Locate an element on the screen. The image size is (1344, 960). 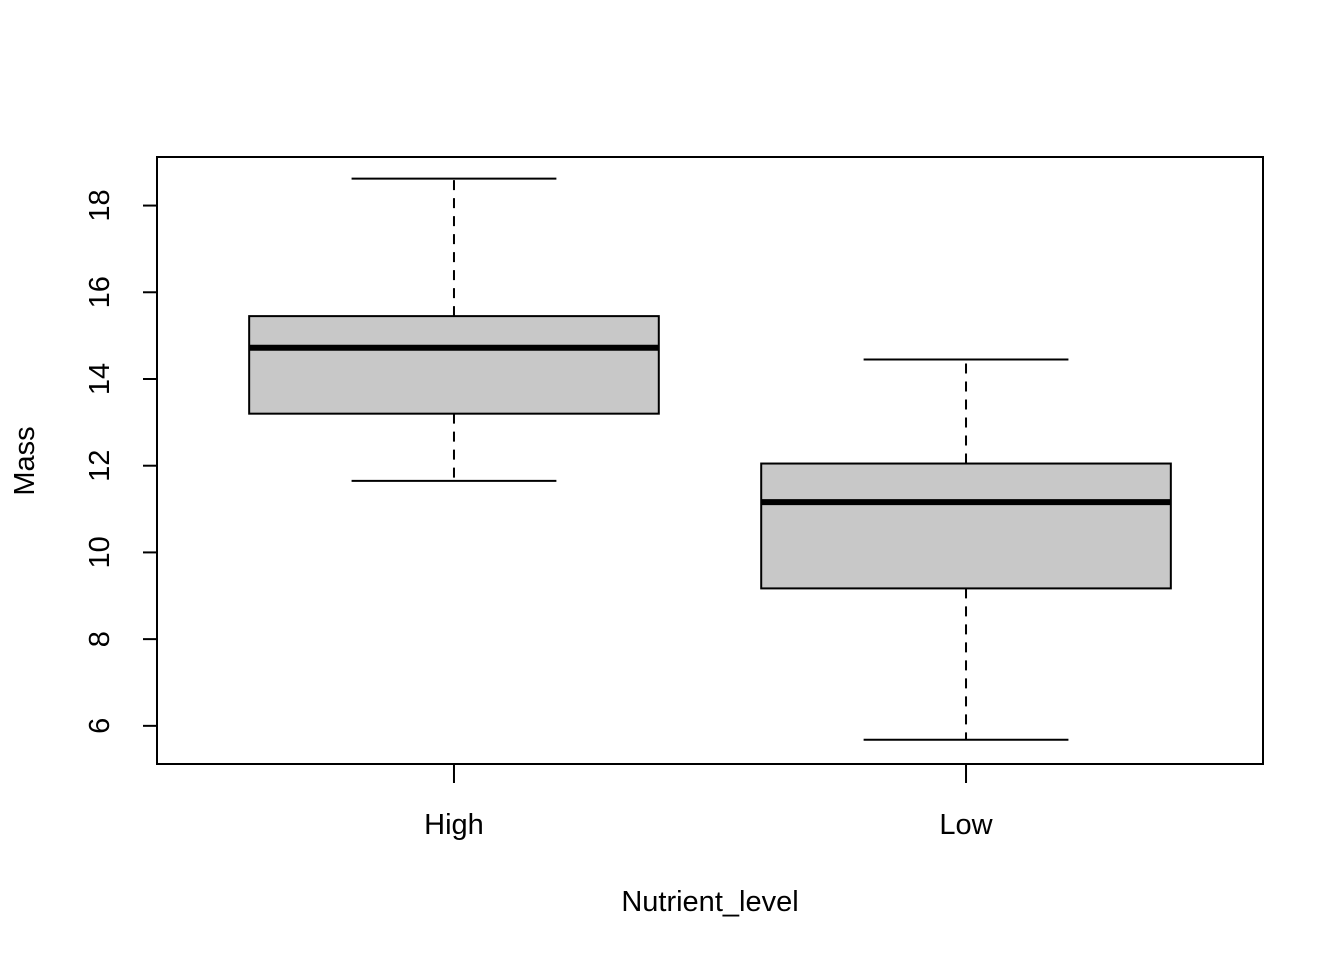
y-tick-label: 12 is located at coordinates (100, 466).